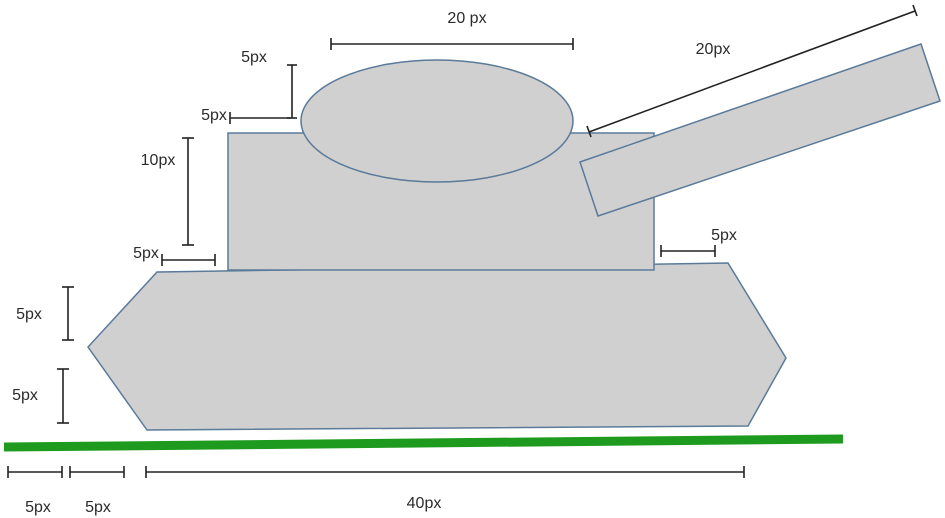 This screenshot has height=518, width=945. Describe the element at coordinates (452, 44) in the screenshot. I see `dimension-turret-width` at that location.